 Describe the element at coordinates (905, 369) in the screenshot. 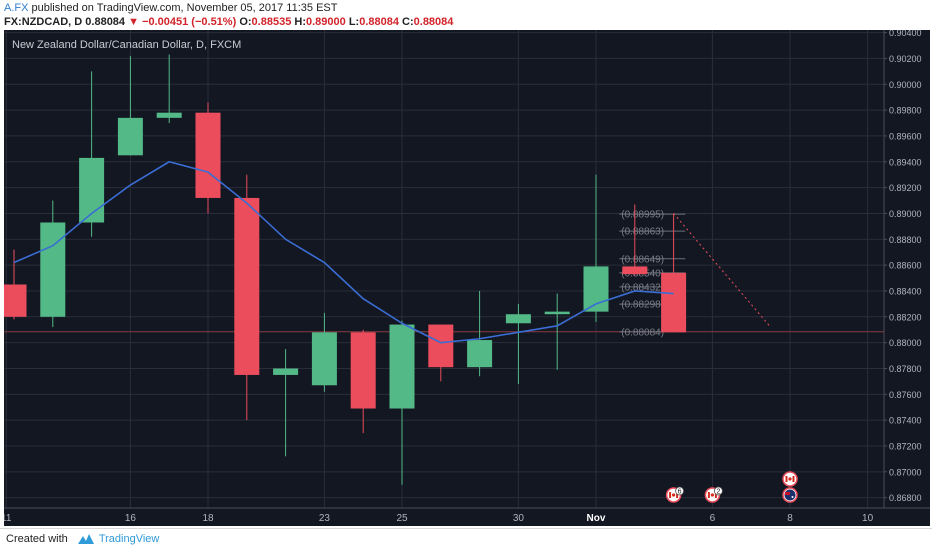

I see `price-tick-label: 0.87800` at that location.